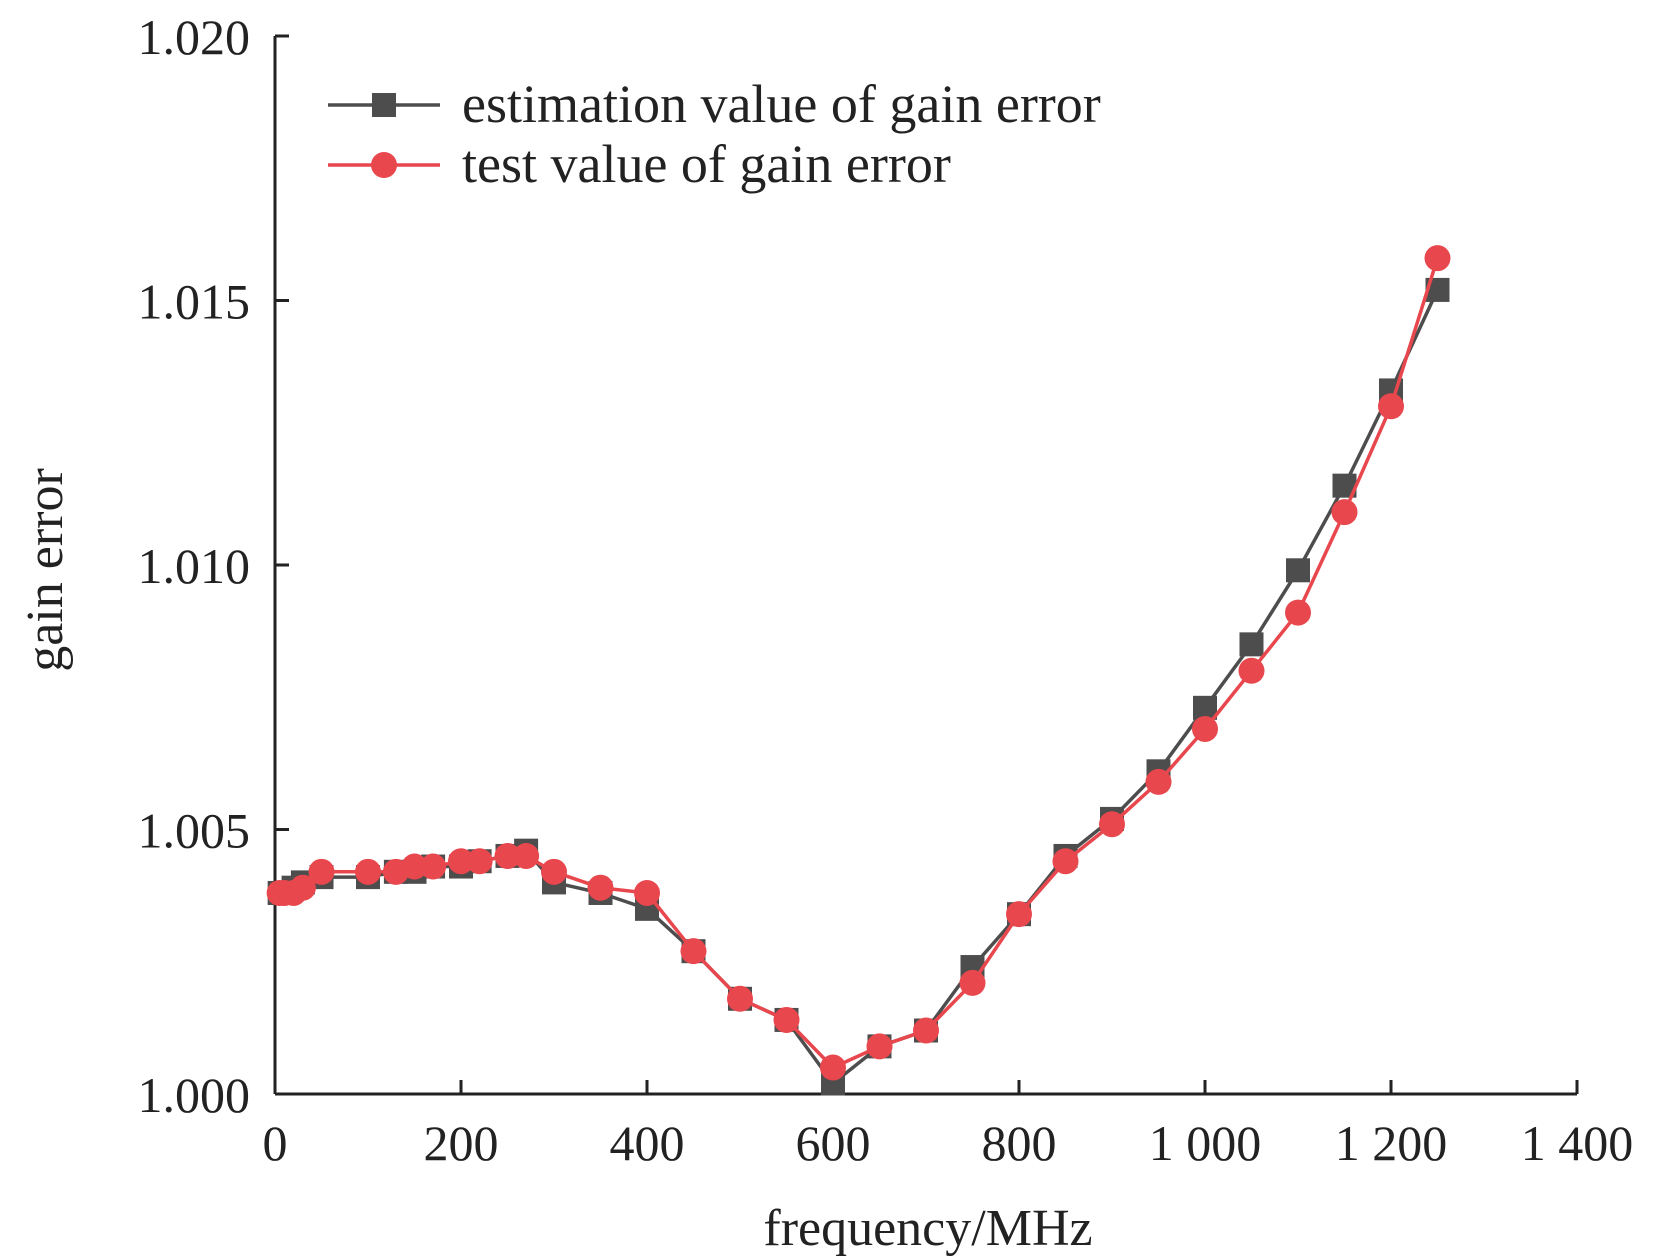  I want to click on x-tick-label: 1 000, so click(1205, 1143).